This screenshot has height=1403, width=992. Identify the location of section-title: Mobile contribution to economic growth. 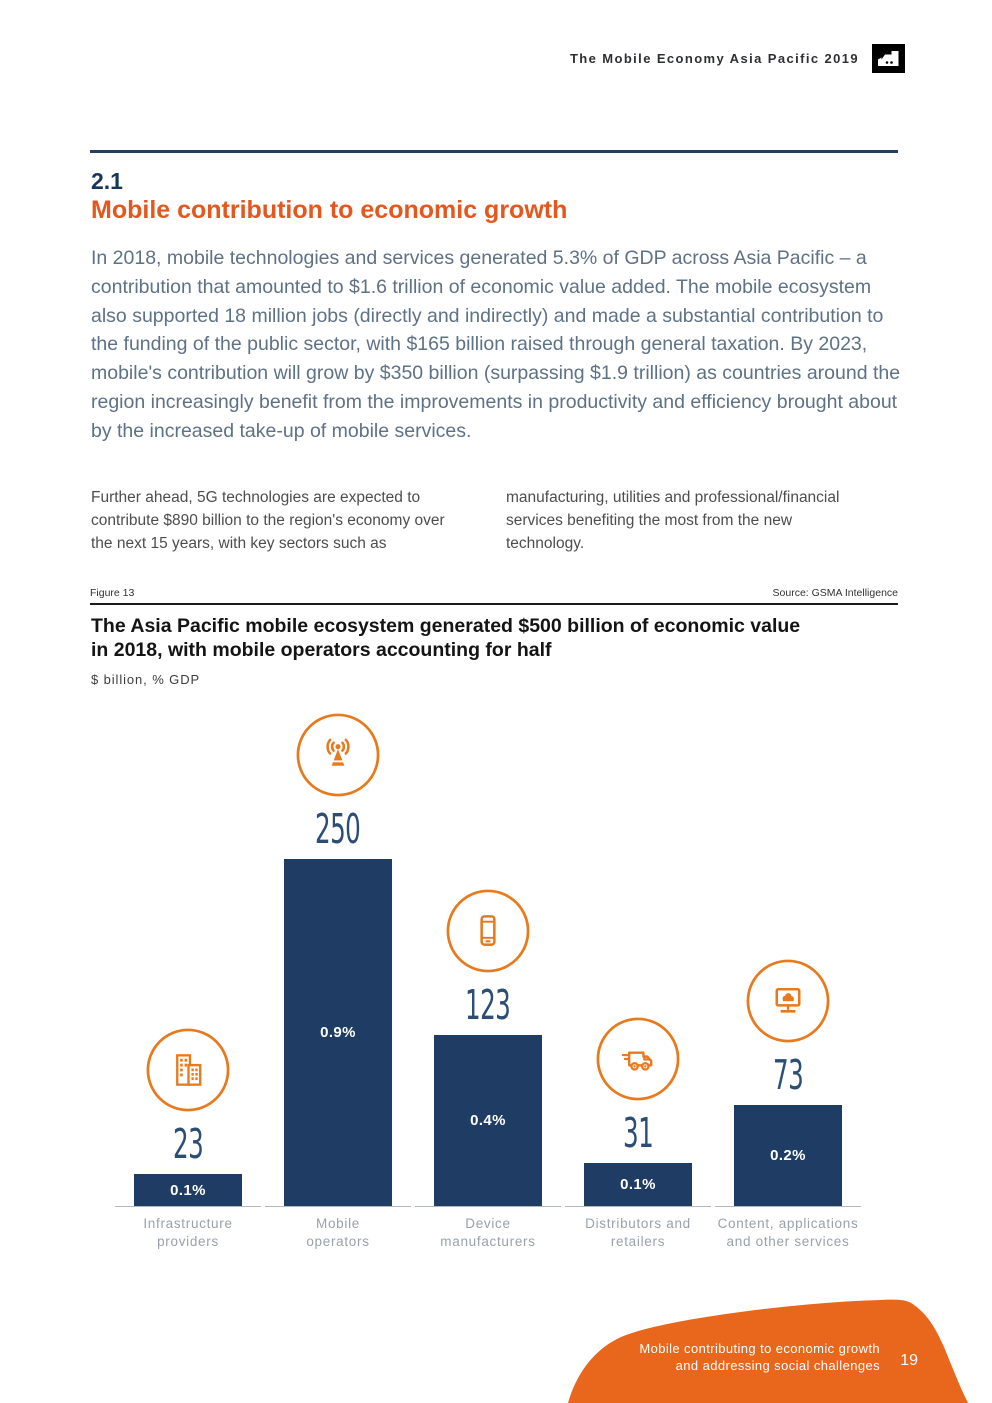
(329, 210).